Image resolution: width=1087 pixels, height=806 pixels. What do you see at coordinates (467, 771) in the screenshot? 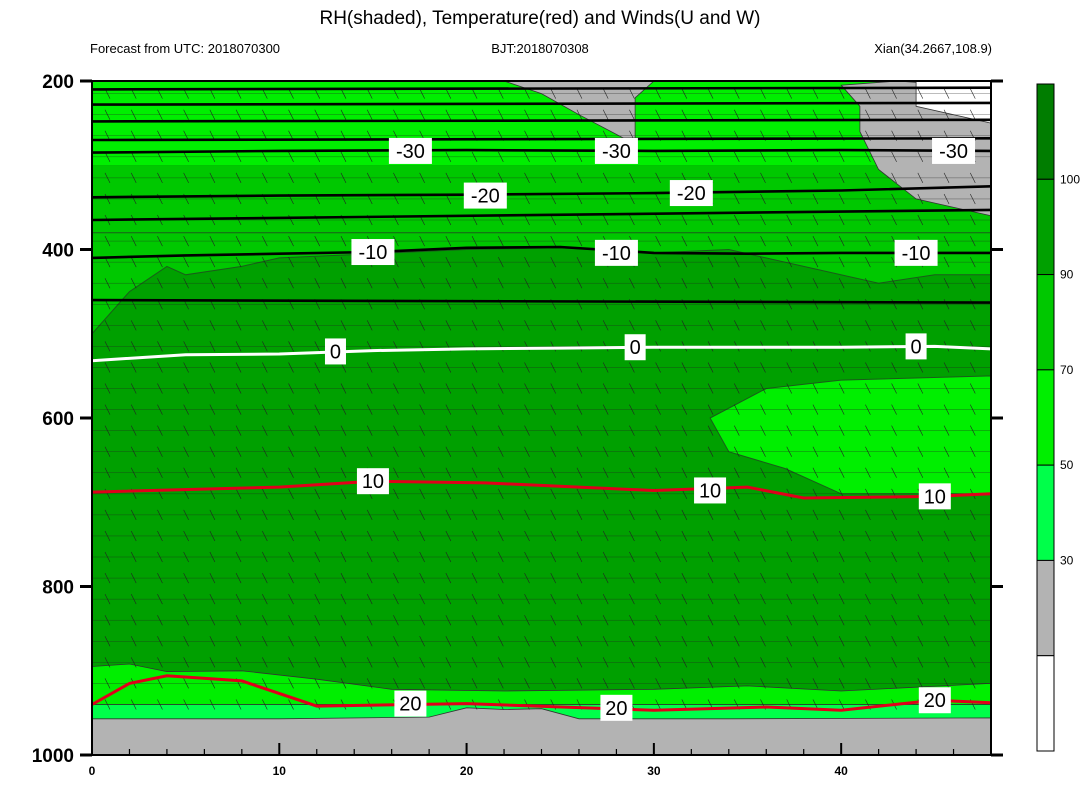
I see `x-tick-label: 20` at bounding box center [467, 771].